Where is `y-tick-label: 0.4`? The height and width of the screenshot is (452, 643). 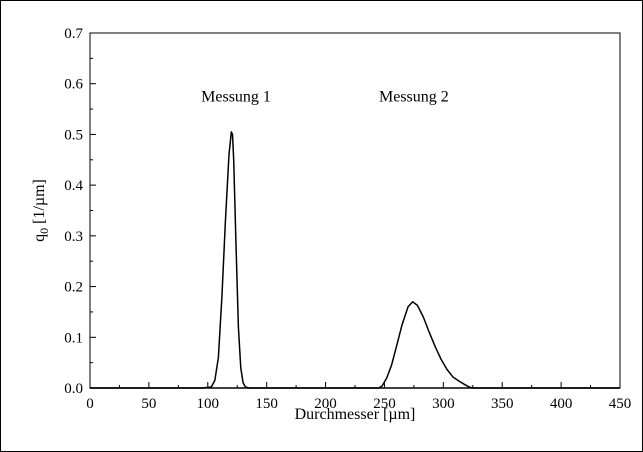
y-tick-label: 0.4 is located at coordinates (73, 186).